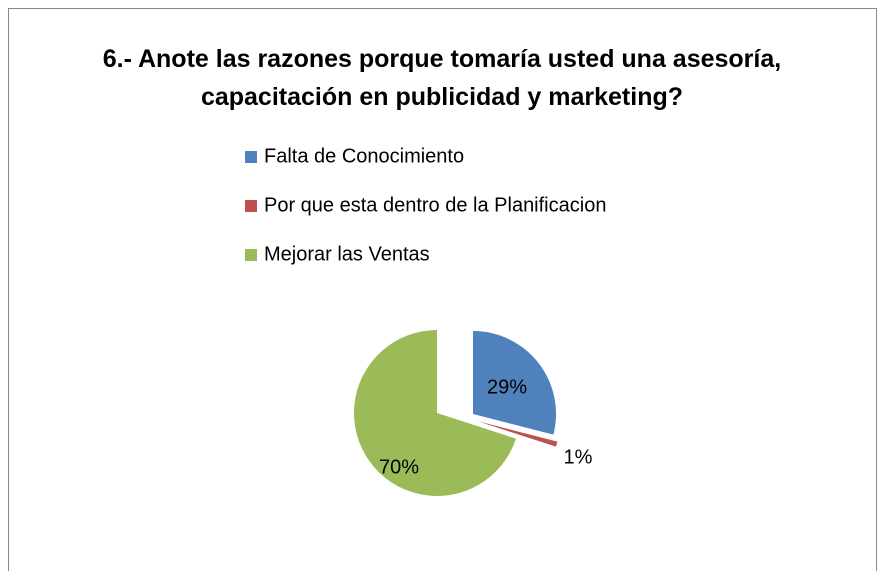 The image size is (885, 571). I want to click on data-label: 1%, so click(578, 457).